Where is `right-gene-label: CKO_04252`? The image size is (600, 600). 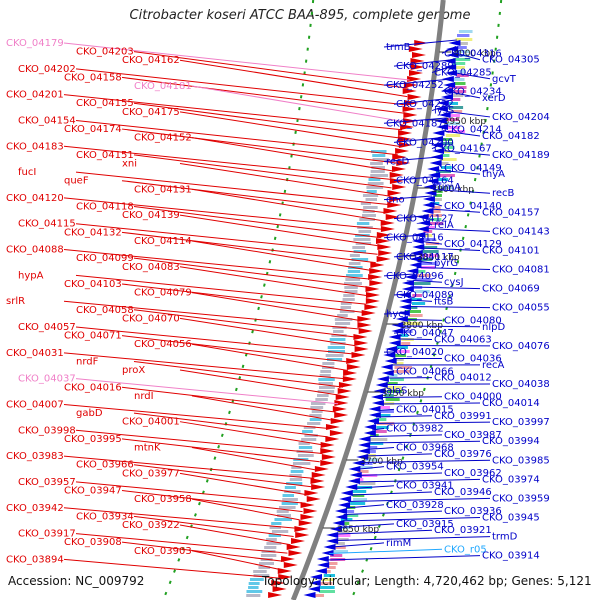
right-gene-label: CKO_04252 is located at coordinates (415, 85).